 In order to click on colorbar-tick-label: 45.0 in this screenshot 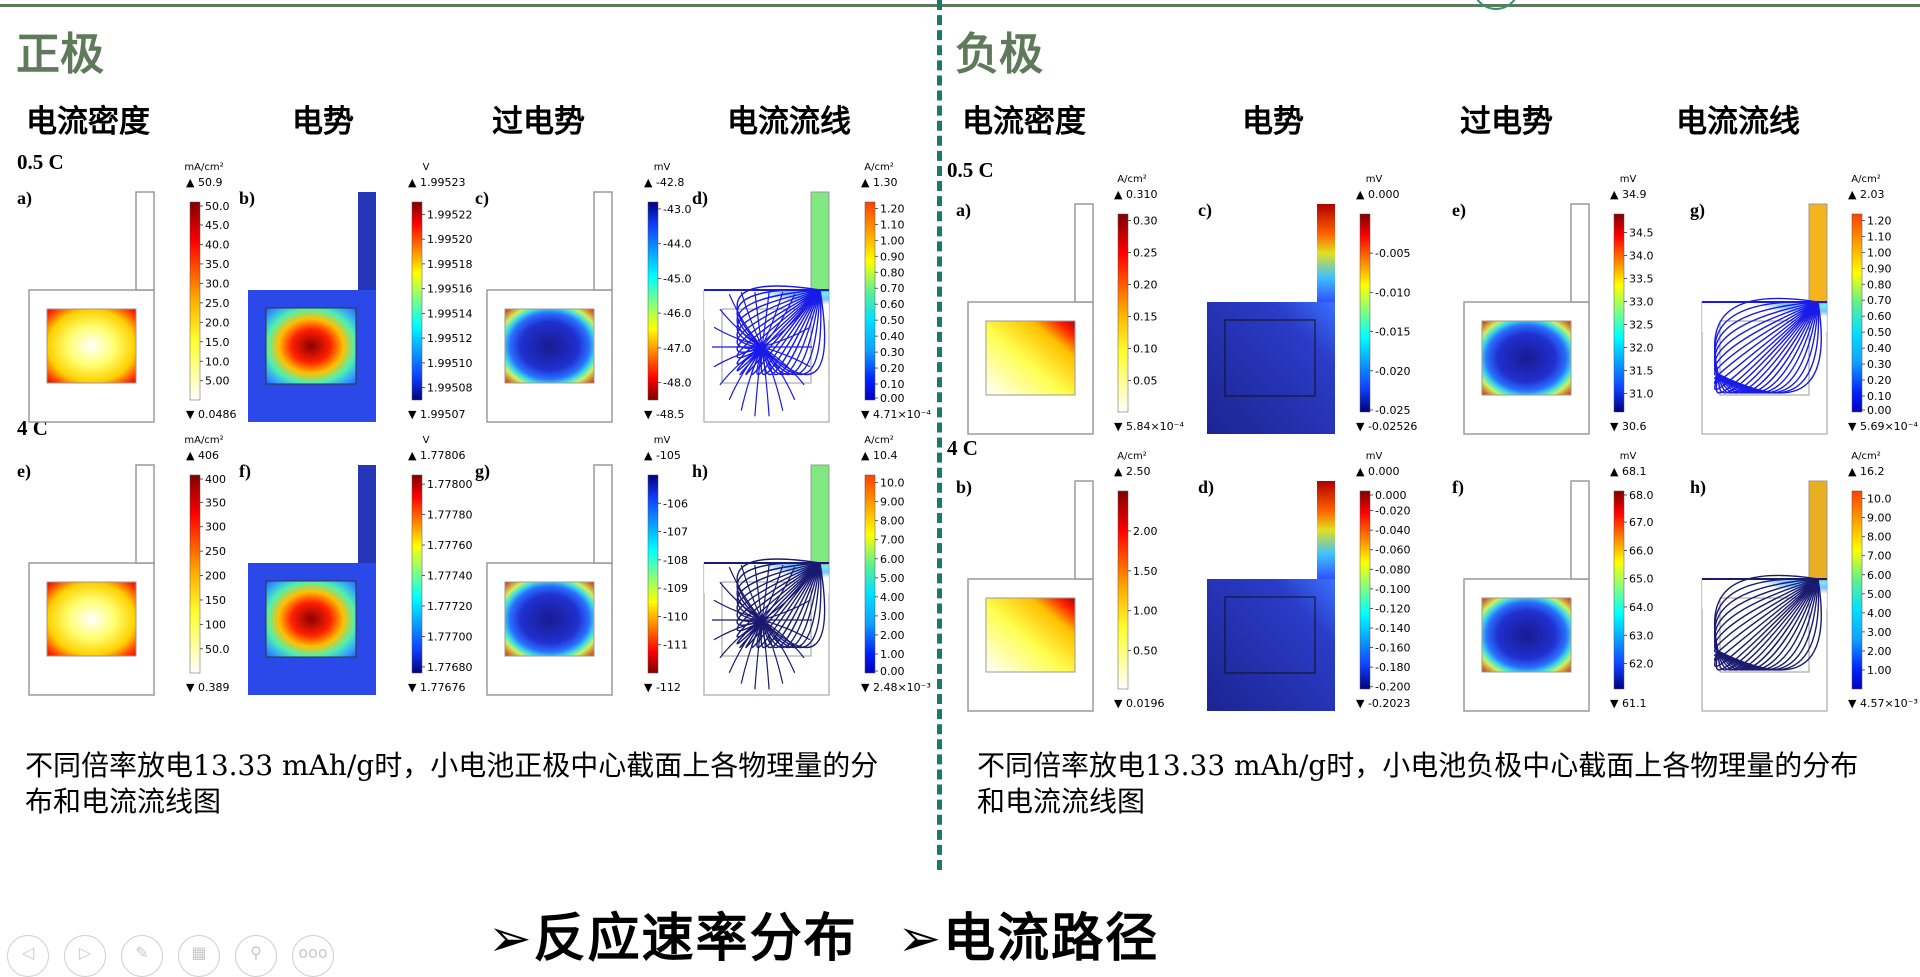, I will do `click(217, 225)`.